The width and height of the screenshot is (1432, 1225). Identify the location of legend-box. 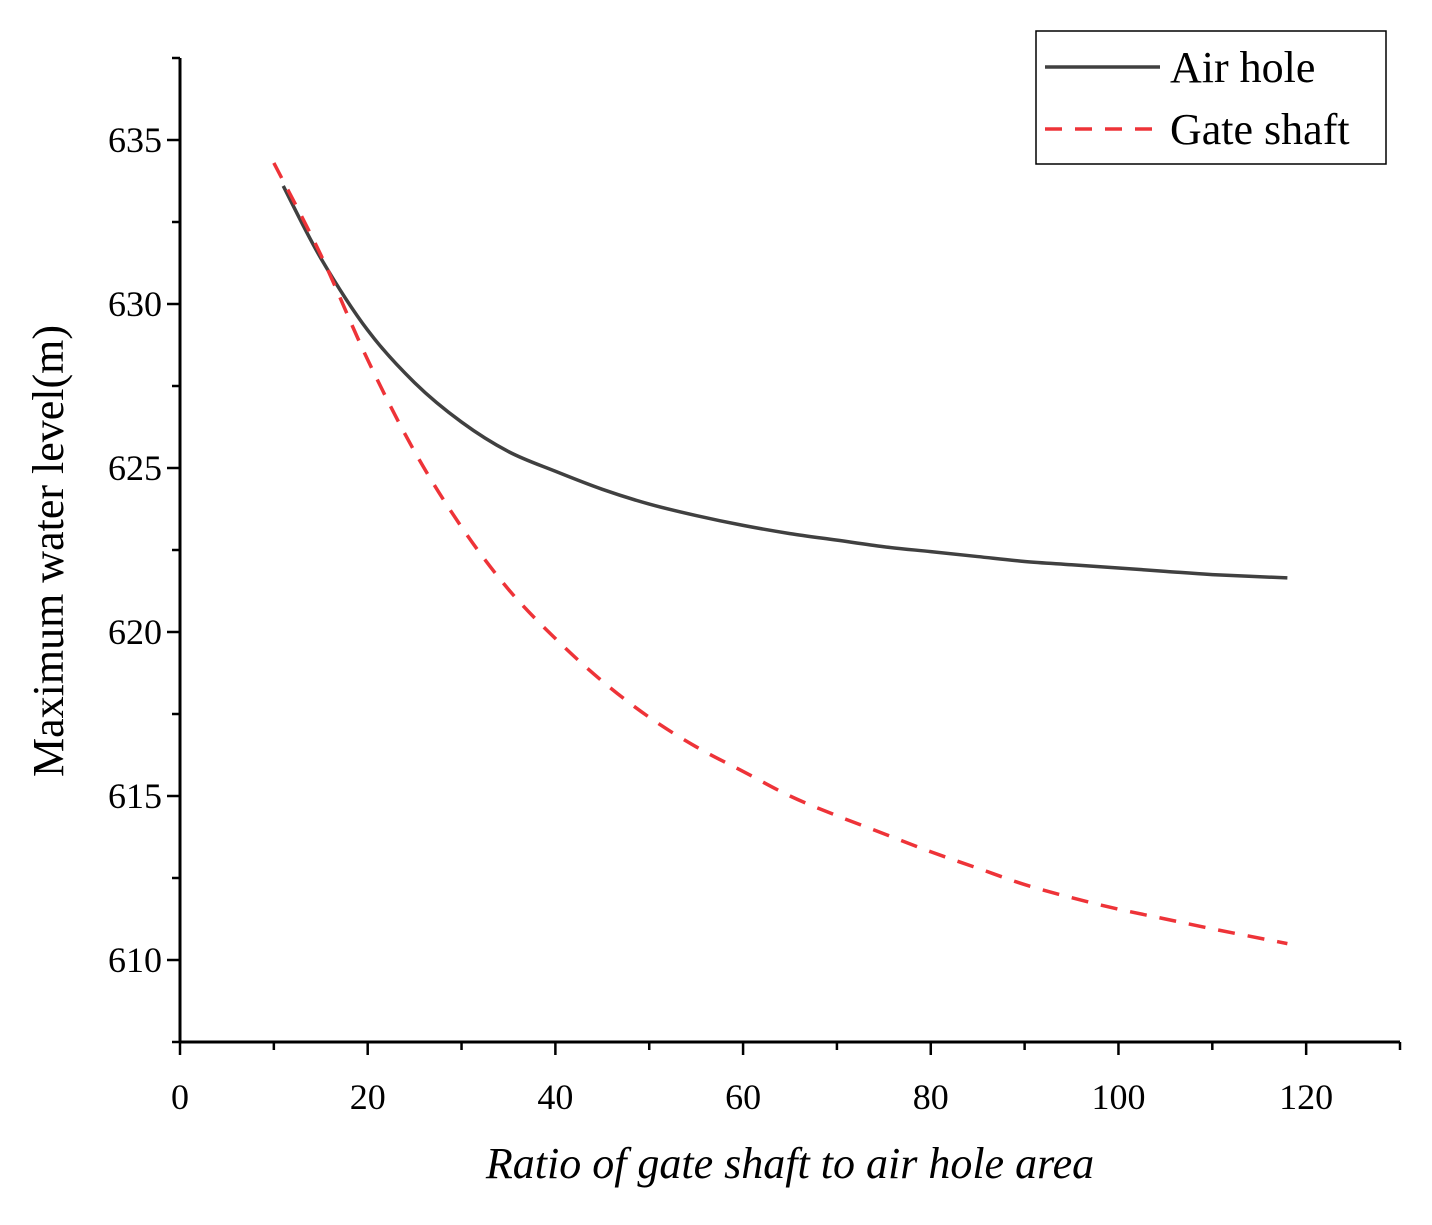
(1211, 97).